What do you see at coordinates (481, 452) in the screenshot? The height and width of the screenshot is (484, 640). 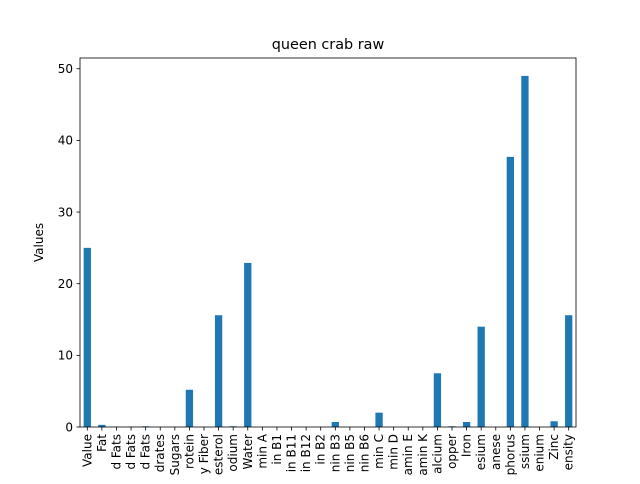 I see `x-tick-label: esium` at bounding box center [481, 452].